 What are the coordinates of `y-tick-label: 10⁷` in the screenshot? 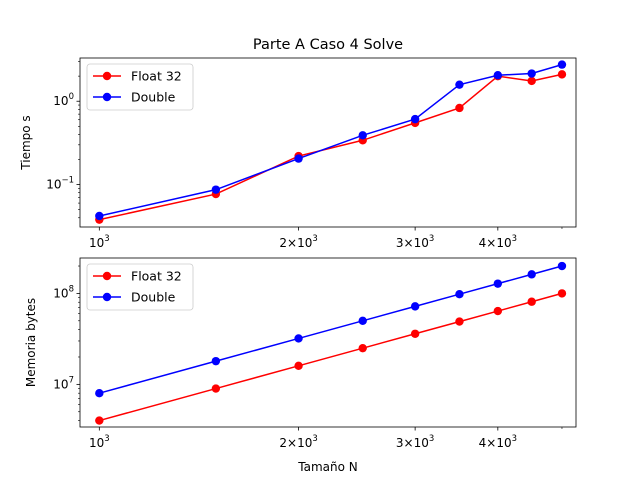 It's located at (63, 383).